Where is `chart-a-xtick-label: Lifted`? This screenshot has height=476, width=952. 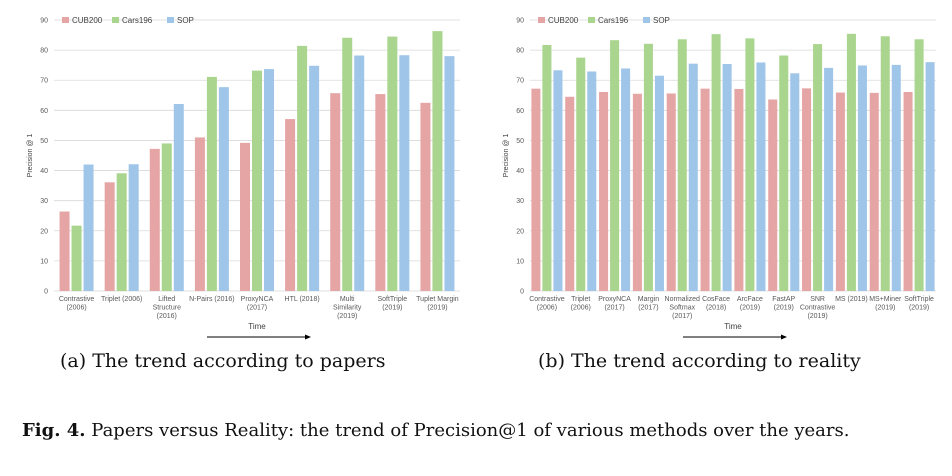 chart-a-xtick-label: Lifted is located at coordinates (166, 299).